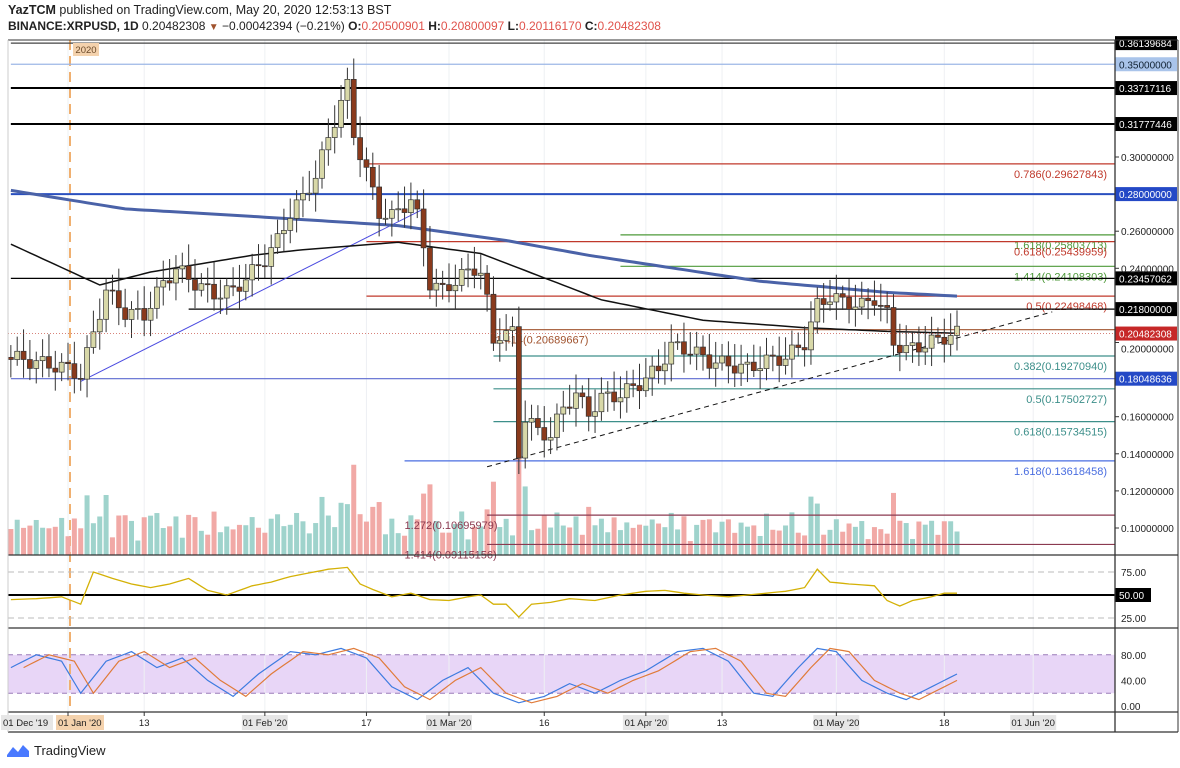 The width and height of the screenshot is (1180, 768). I want to click on stoch-k-line, so click(484, 675).